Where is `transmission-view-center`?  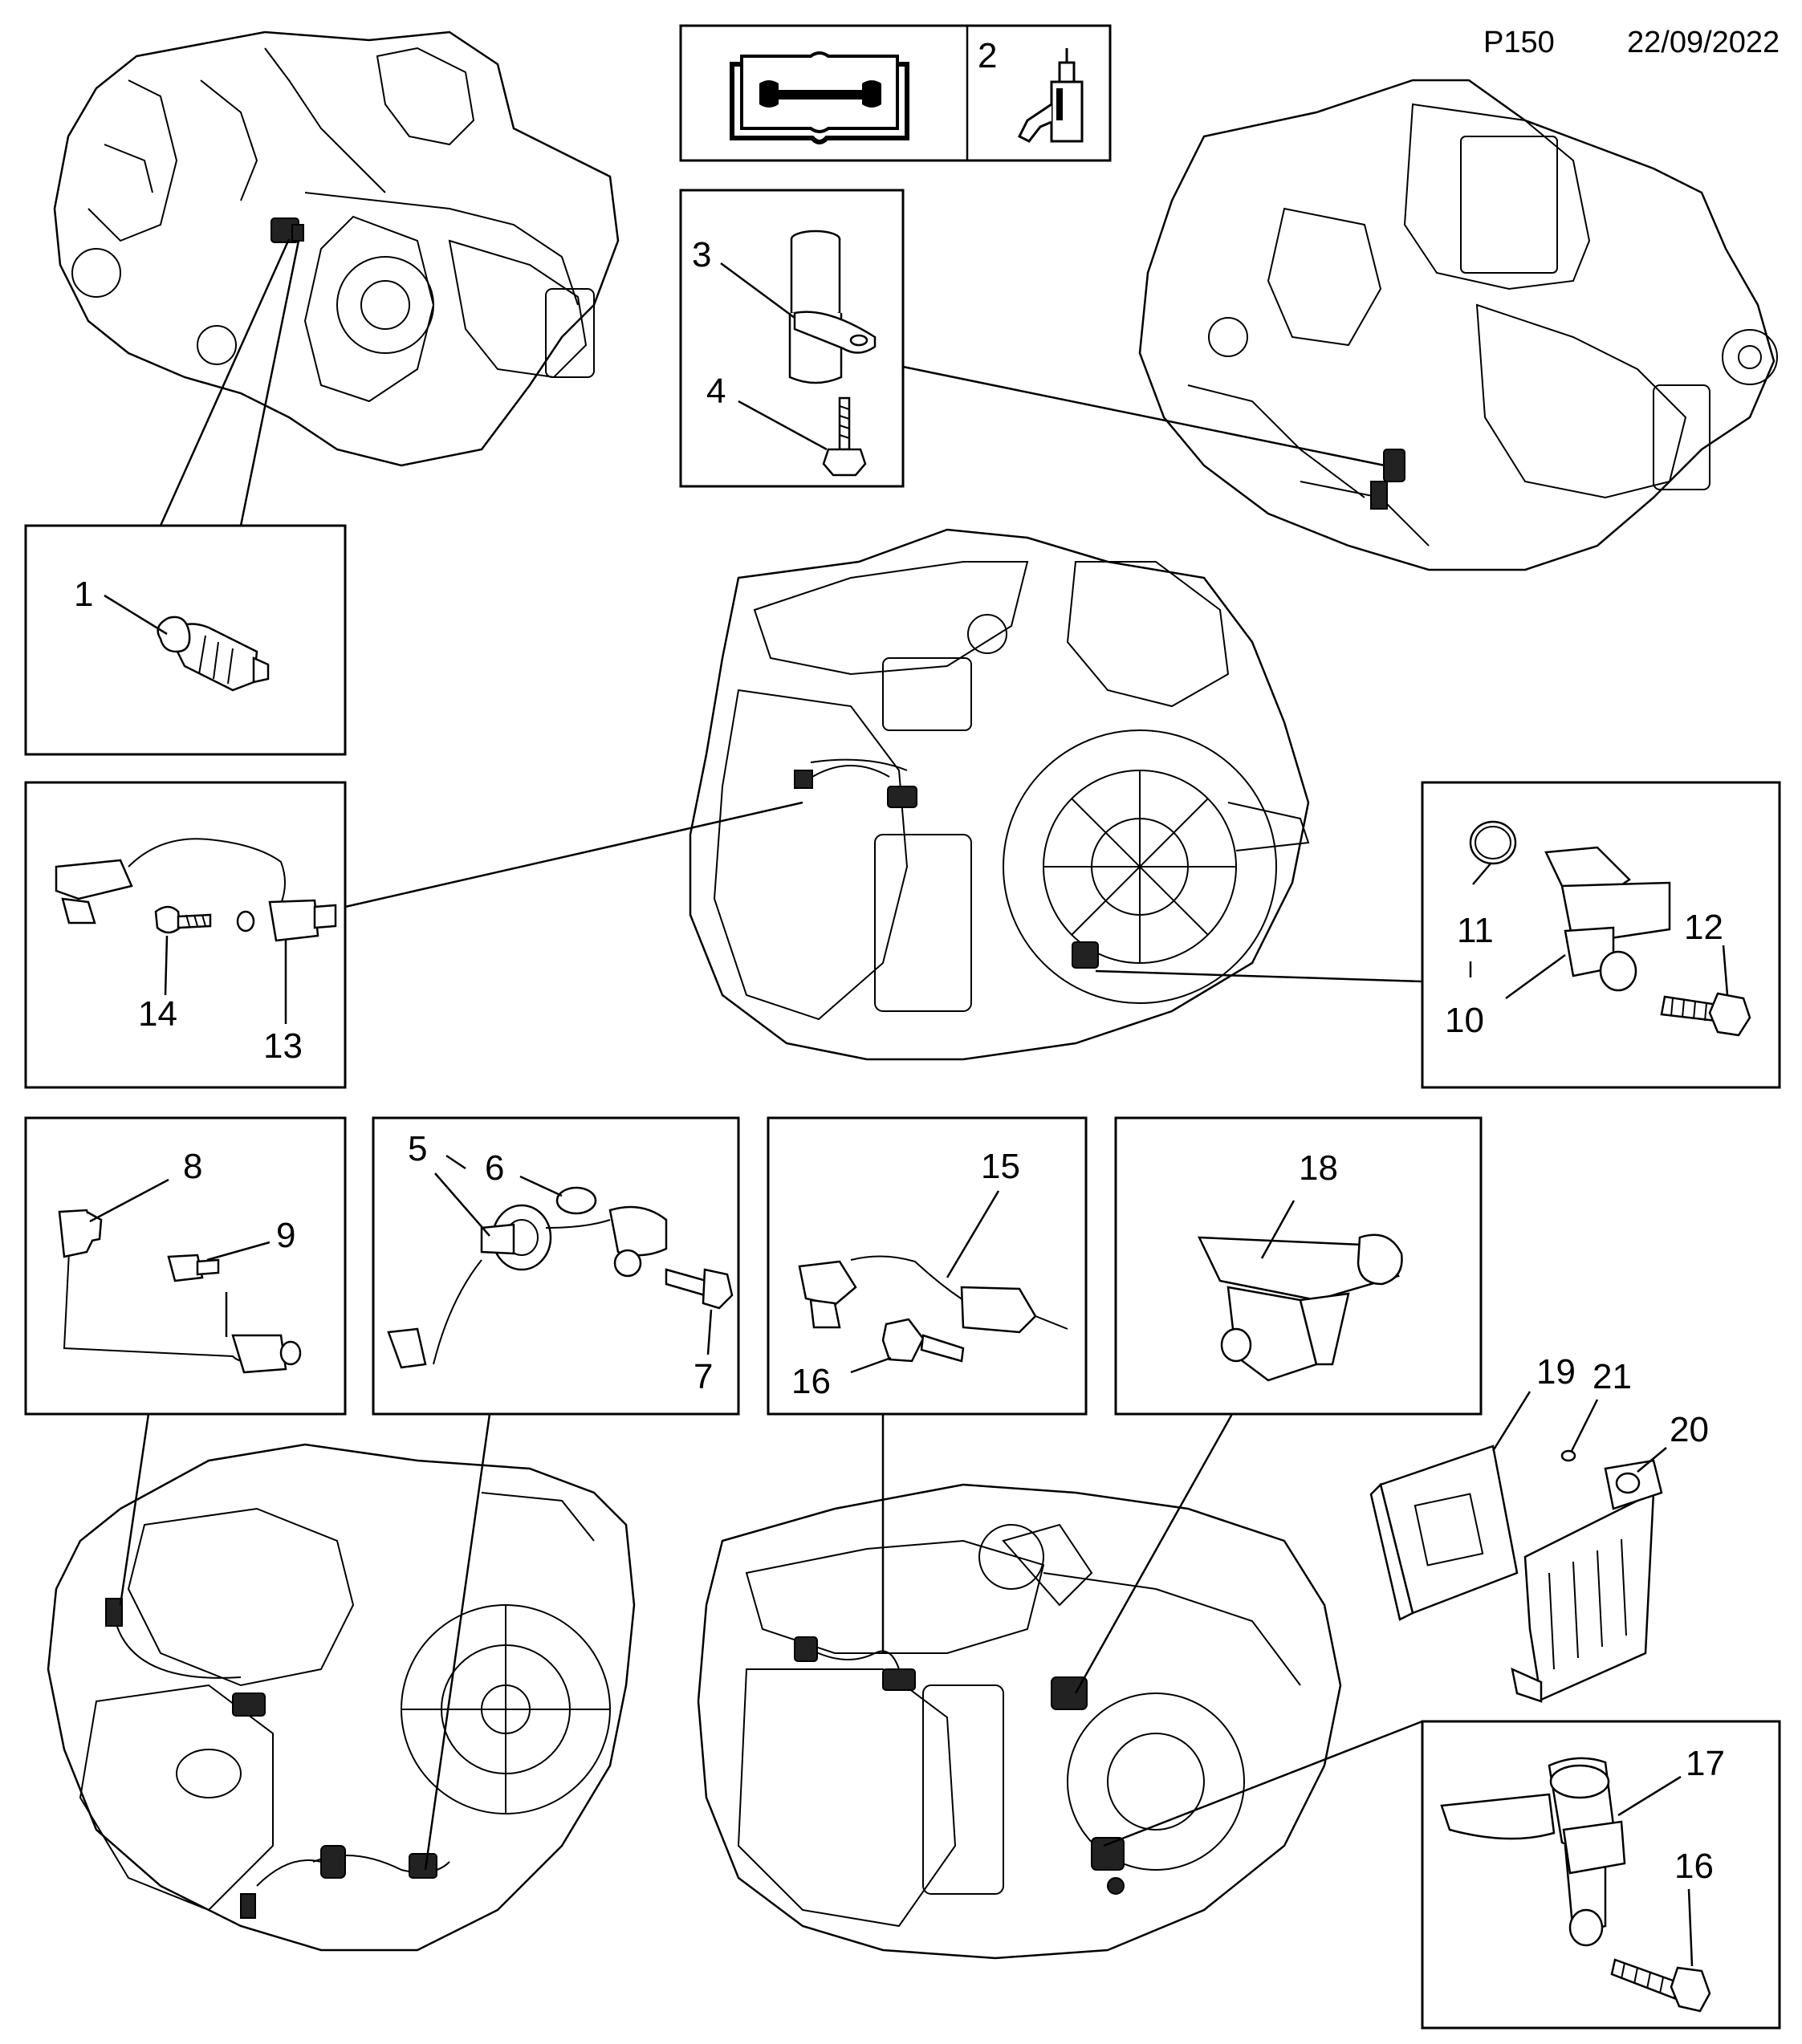
transmission-view-center is located at coordinates (999, 794).